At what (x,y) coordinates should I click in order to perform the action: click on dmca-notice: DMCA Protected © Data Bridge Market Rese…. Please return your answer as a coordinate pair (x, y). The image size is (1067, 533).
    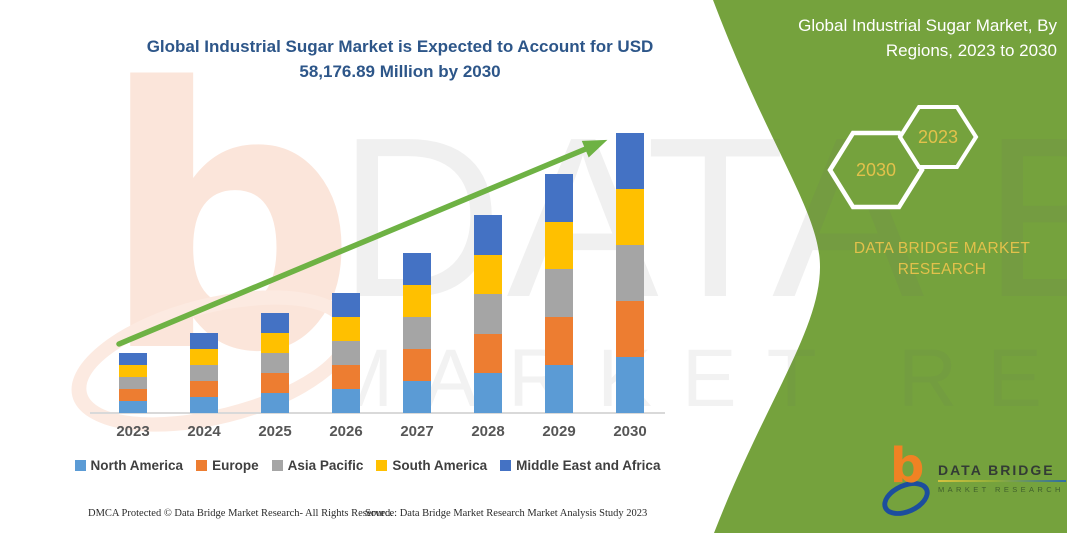
    Looking at the image, I should click on (240, 513).